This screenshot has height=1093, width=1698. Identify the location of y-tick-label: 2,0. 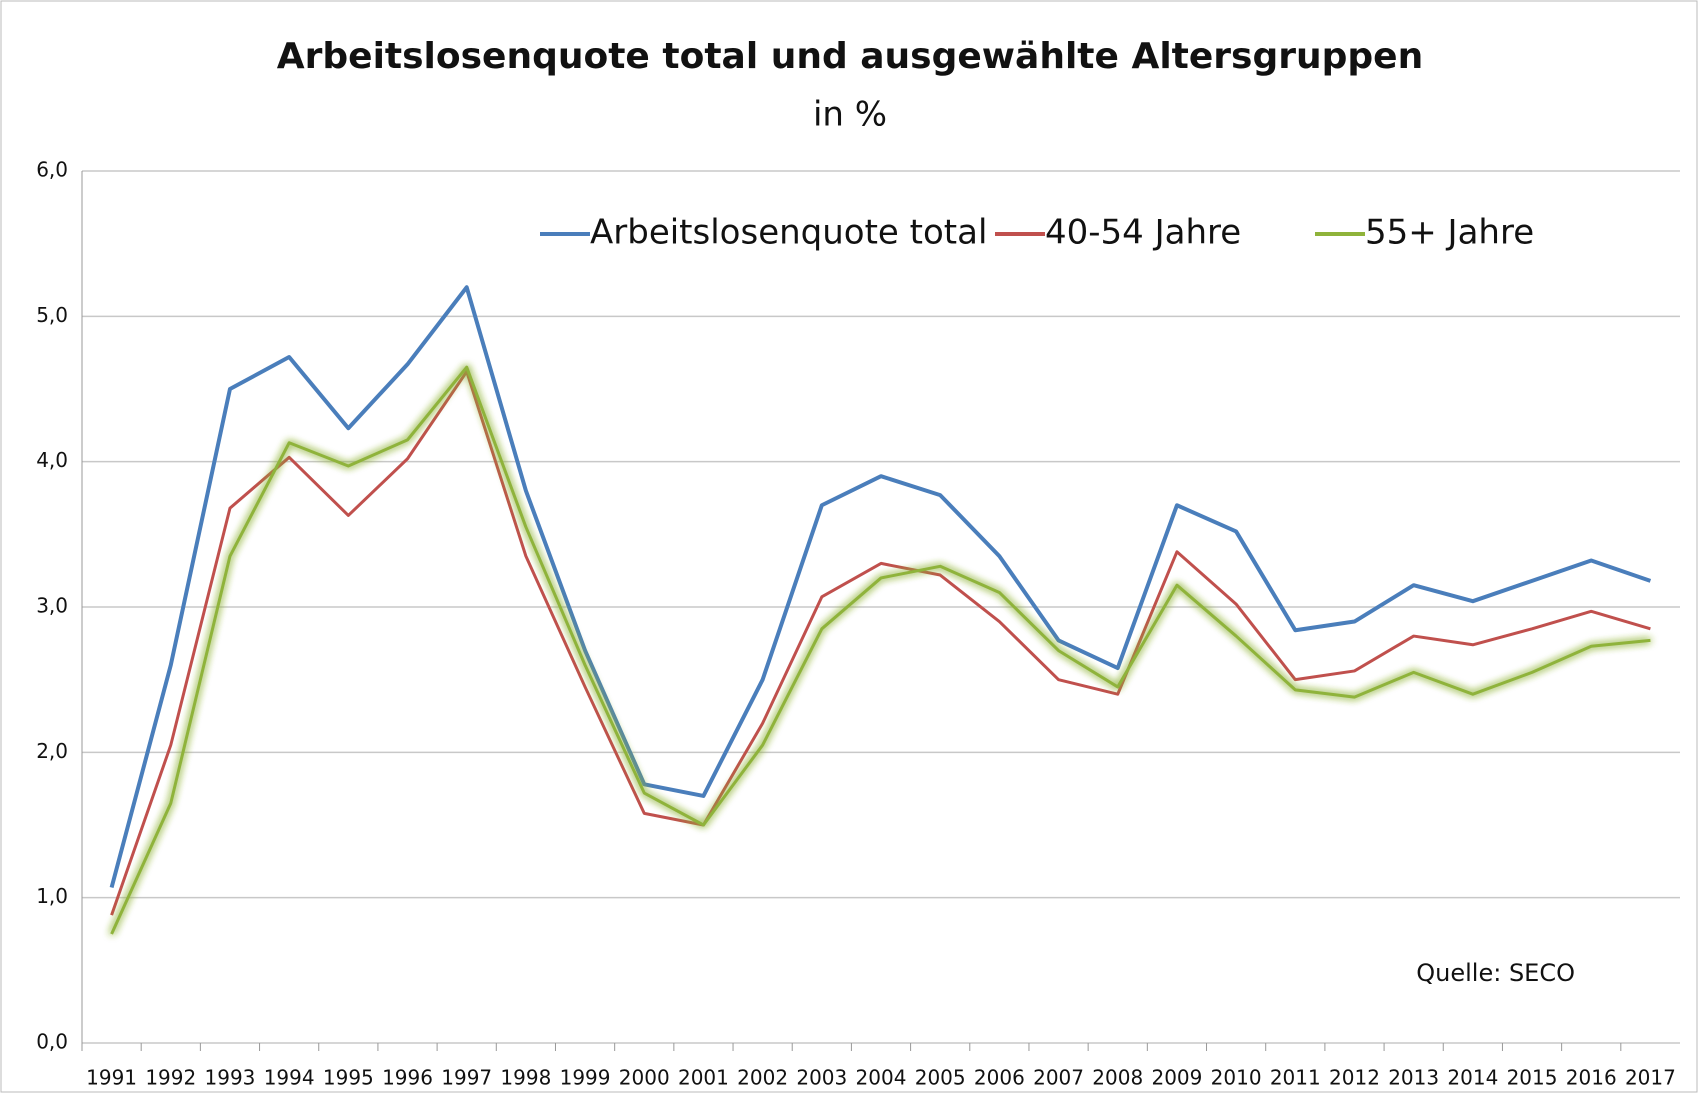
(52, 751).